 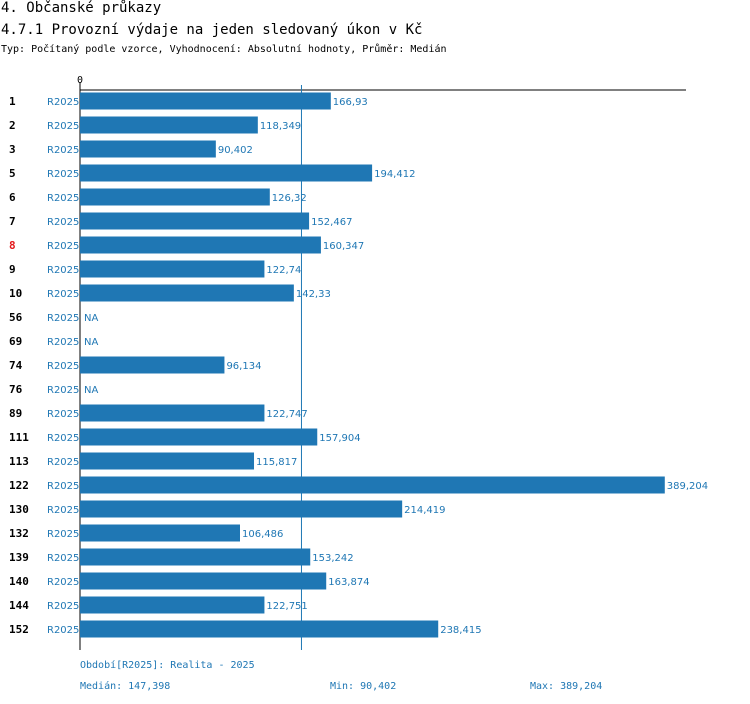 I want to click on data-label: 238,415, so click(x=460, y=630).